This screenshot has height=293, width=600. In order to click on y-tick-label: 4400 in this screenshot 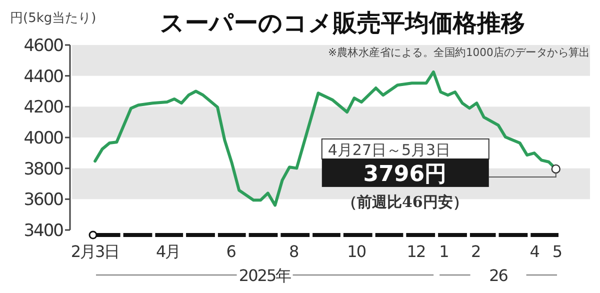, I will do `click(44, 76)`.